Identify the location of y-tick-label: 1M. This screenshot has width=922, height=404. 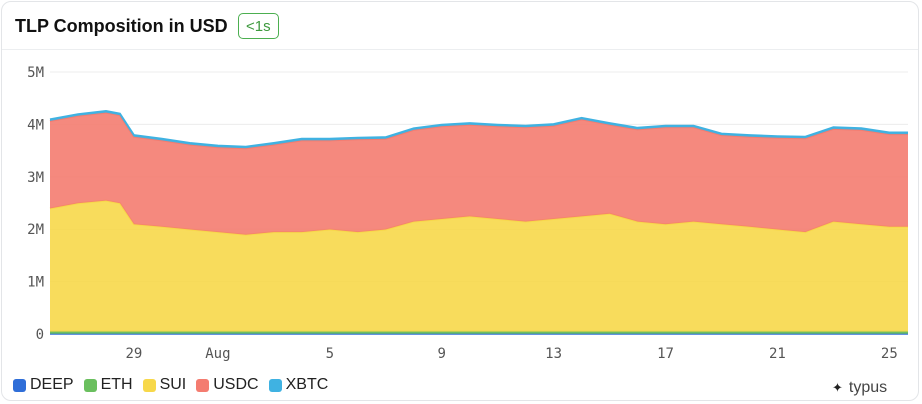
(35, 283).